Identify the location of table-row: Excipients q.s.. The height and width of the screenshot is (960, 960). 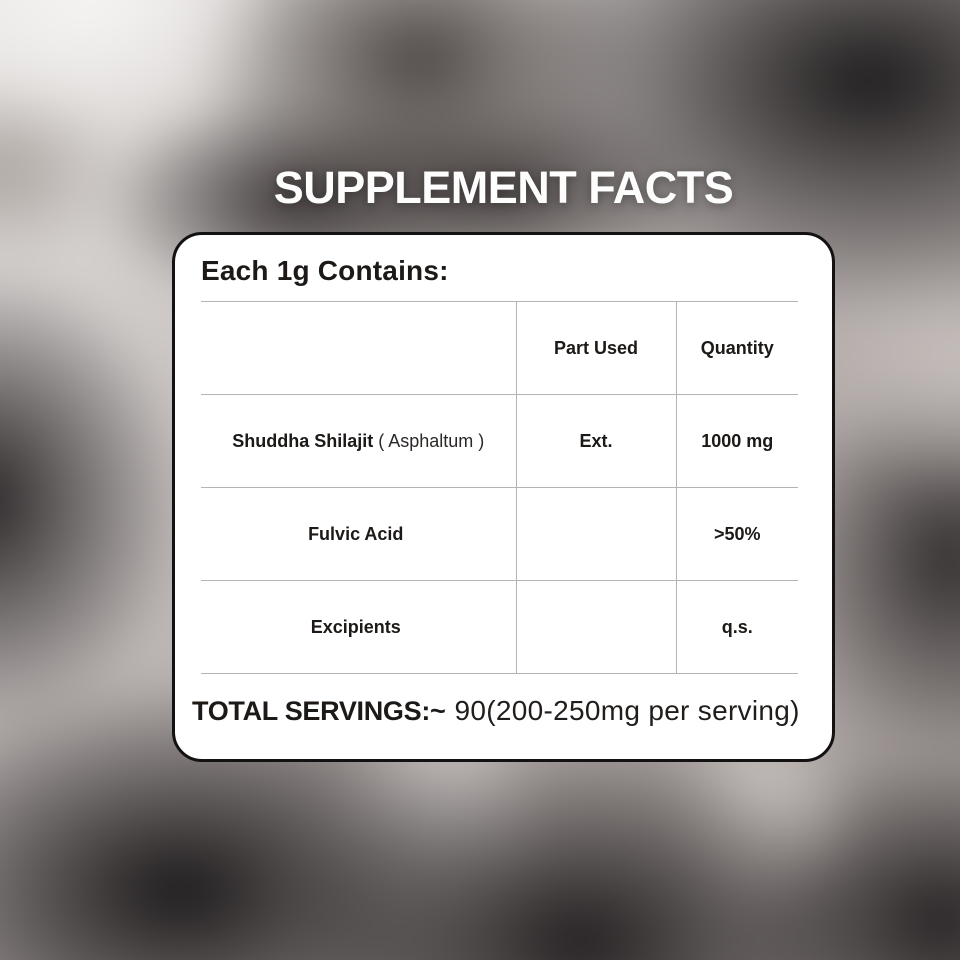
(499, 627).